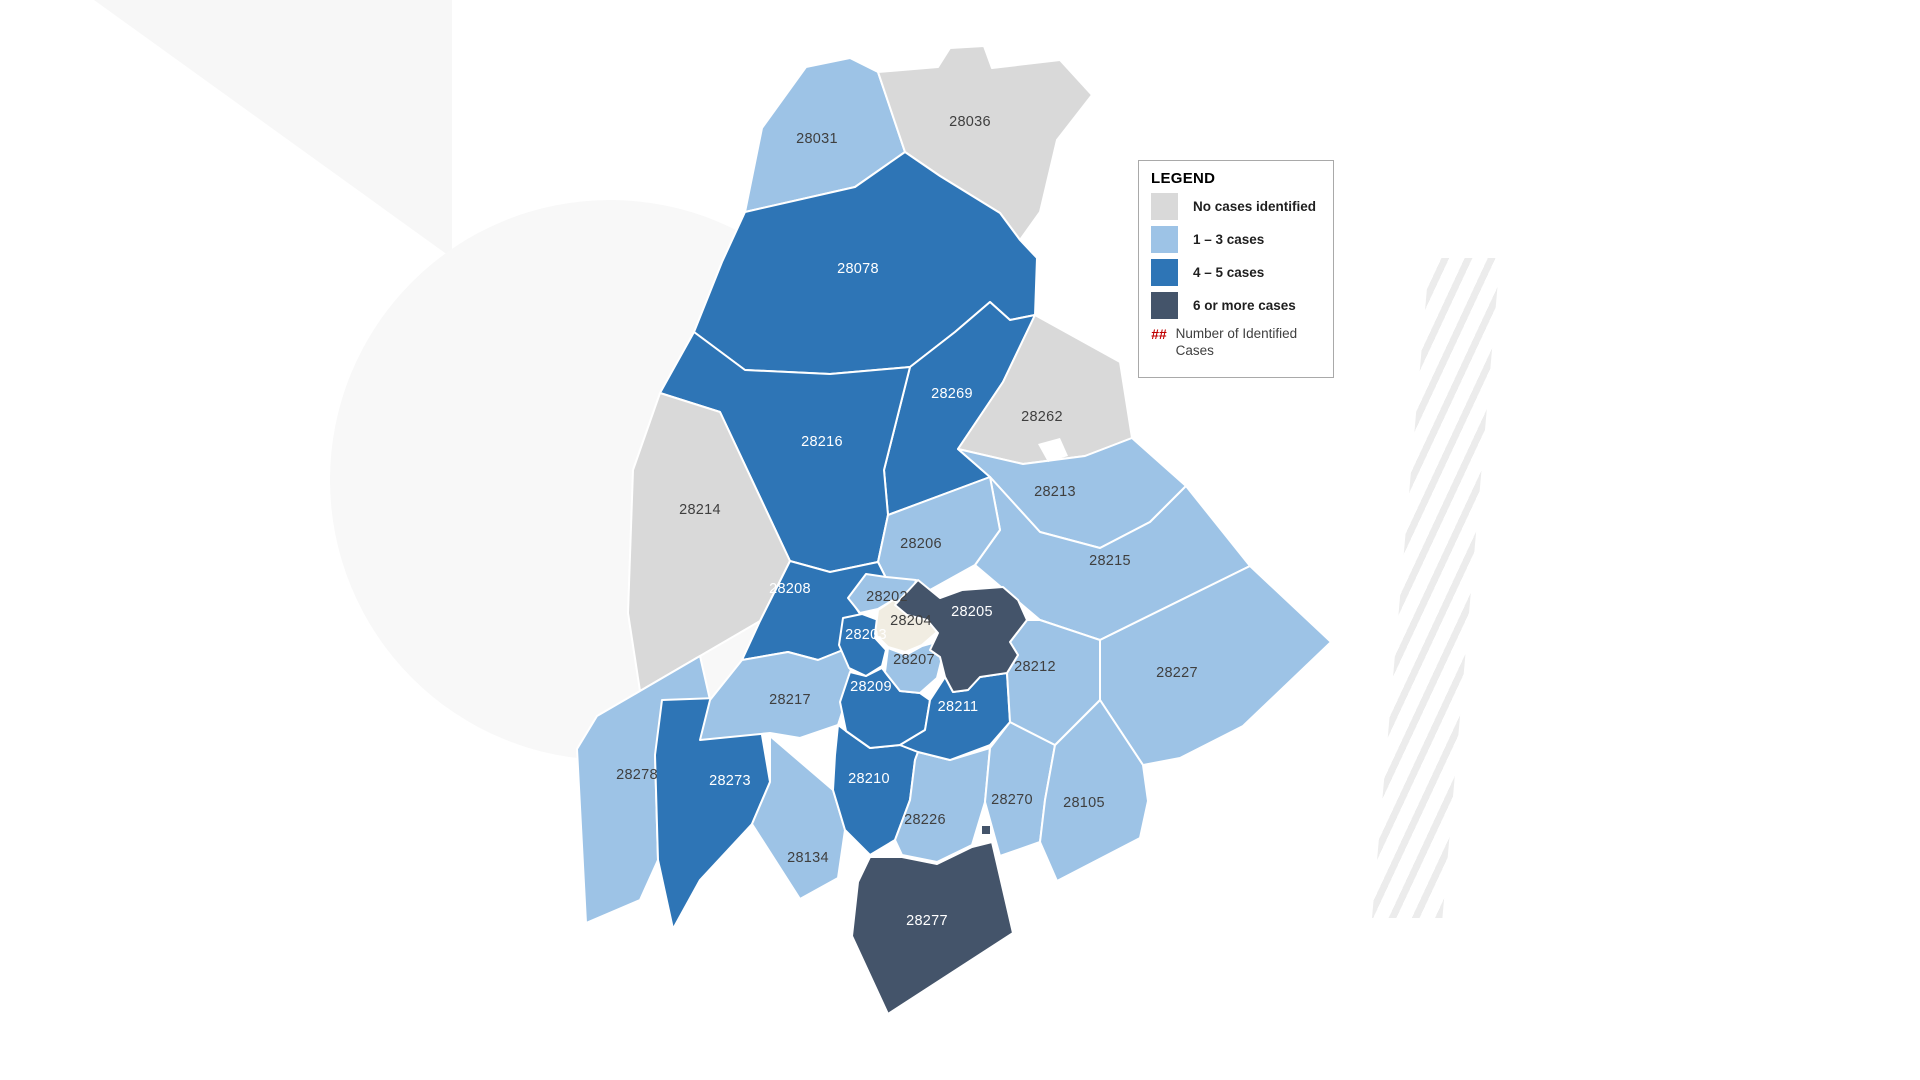  I want to click on zip-label-28031: 28031, so click(817, 139).